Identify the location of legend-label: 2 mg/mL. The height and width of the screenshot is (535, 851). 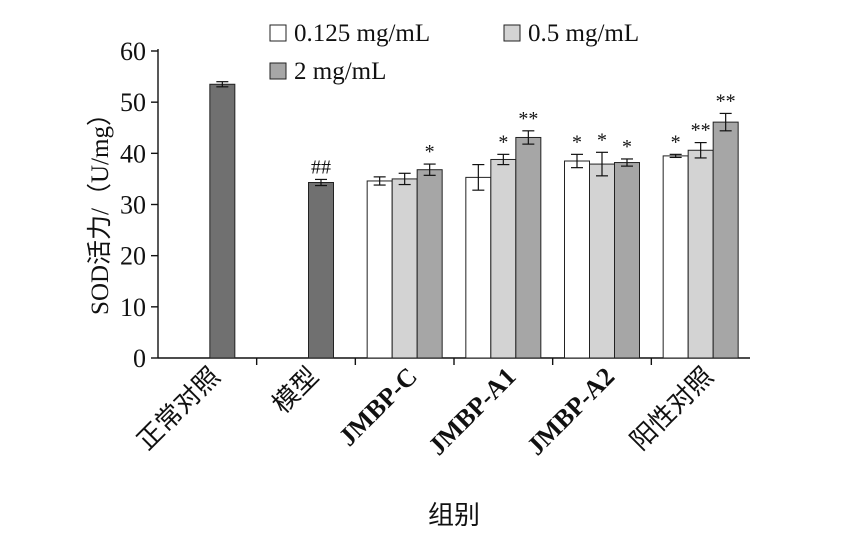
(340, 71).